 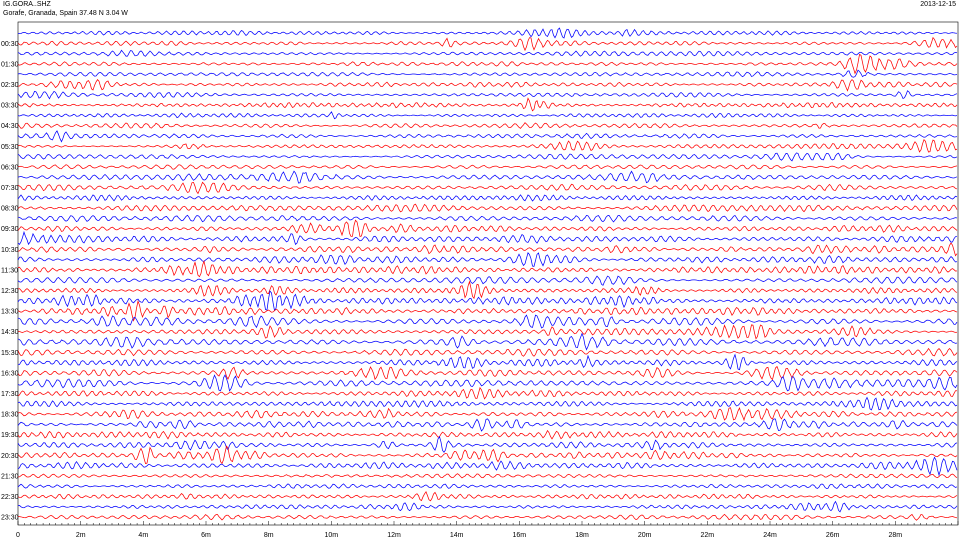 I want to click on x-tick-label: 8m, so click(x=269, y=535).